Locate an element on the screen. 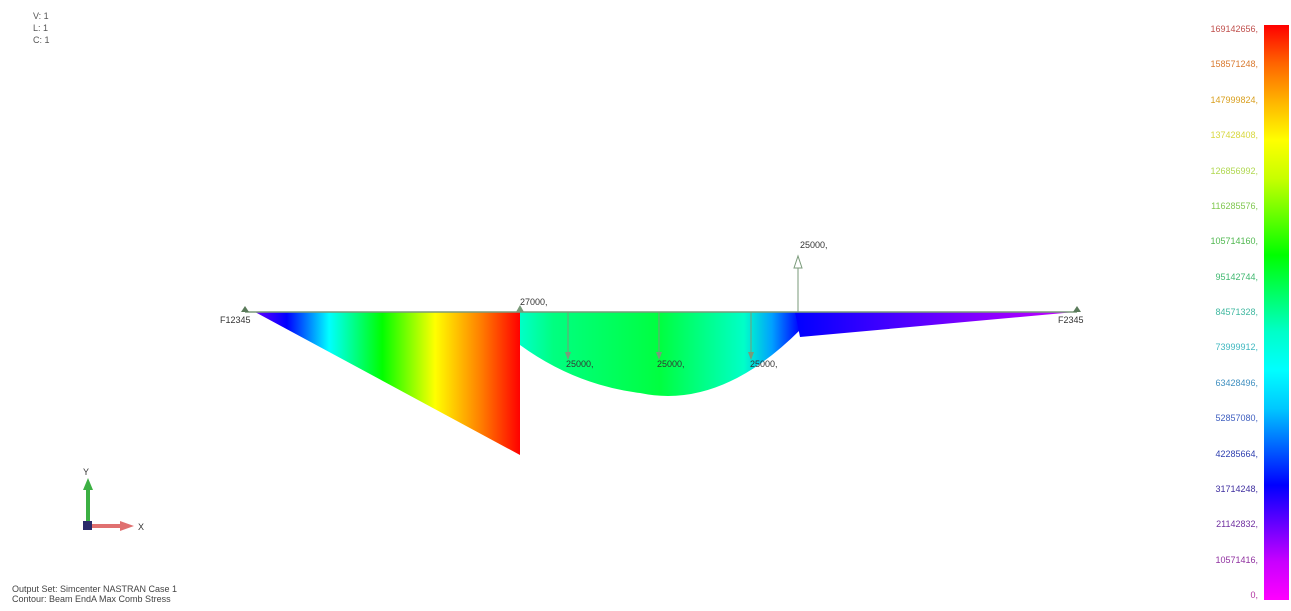 The height and width of the screenshot is (611, 1291). legend-label: 169142656, is located at coordinates (1234, 29).